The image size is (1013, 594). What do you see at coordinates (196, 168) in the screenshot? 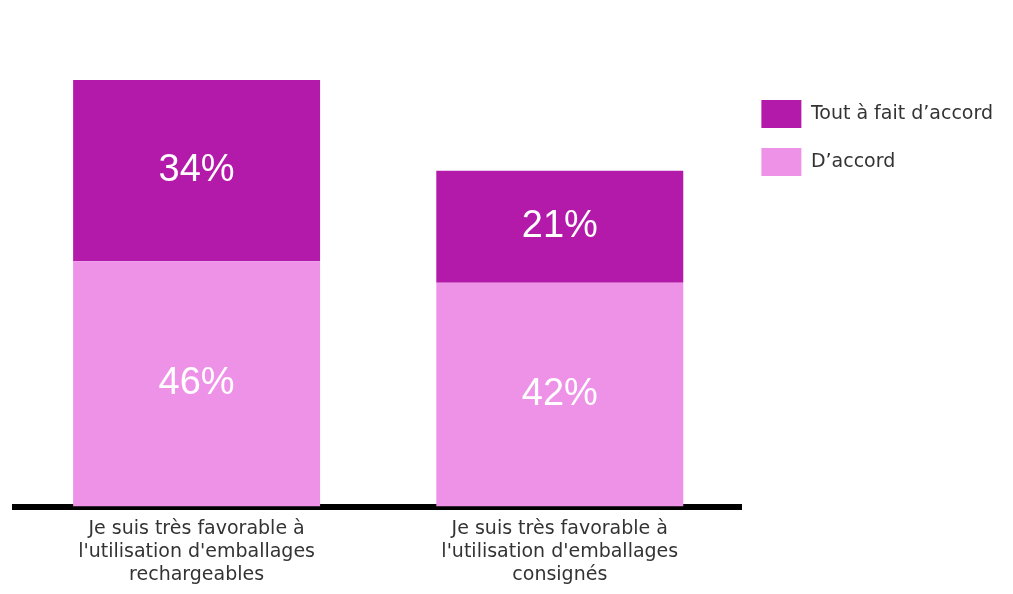
I see `data-label: 34%` at bounding box center [196, 168].